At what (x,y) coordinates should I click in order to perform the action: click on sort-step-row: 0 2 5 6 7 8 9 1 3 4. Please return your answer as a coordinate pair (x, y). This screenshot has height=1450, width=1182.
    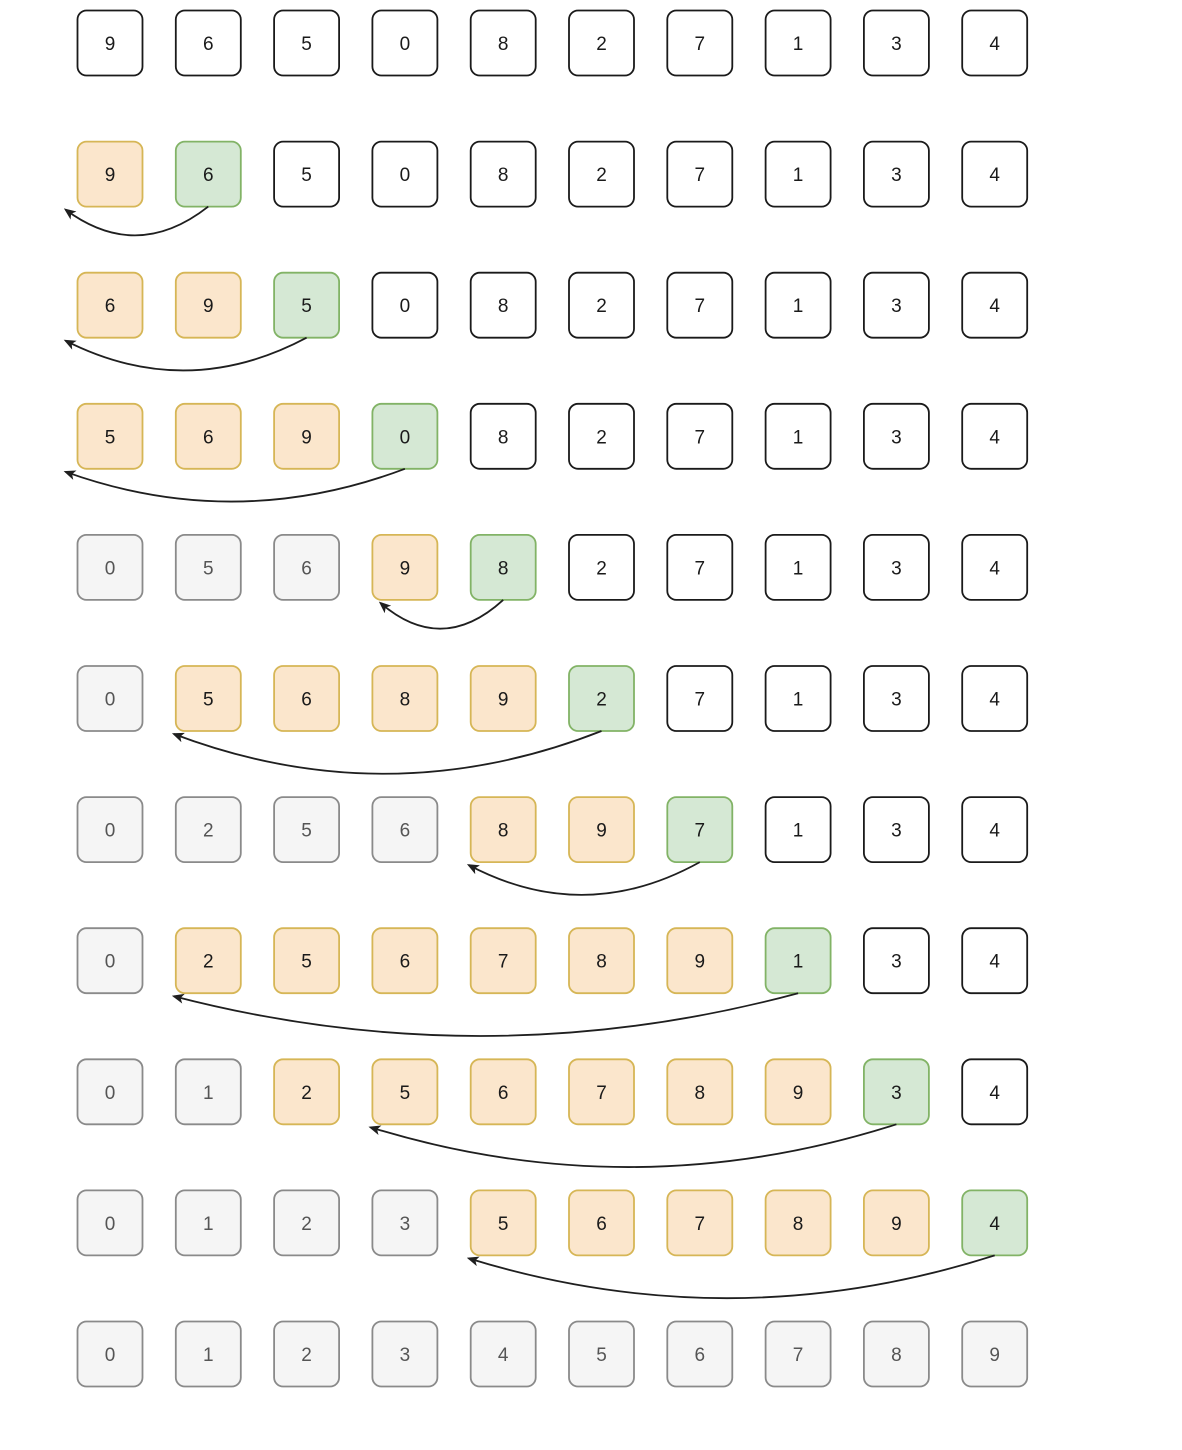
    Looking at the image, I should click on (552, 982).